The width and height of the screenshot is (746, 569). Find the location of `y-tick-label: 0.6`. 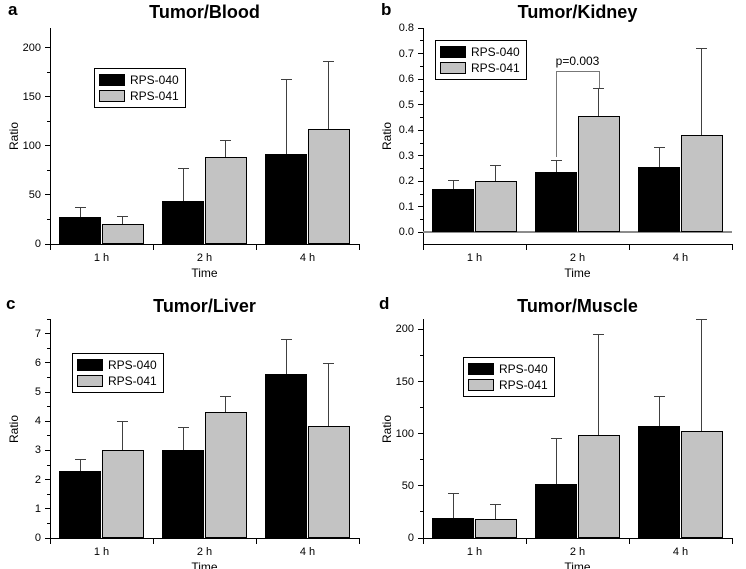

y-tick-label: 0.6 is located at coordinates (406, 79).